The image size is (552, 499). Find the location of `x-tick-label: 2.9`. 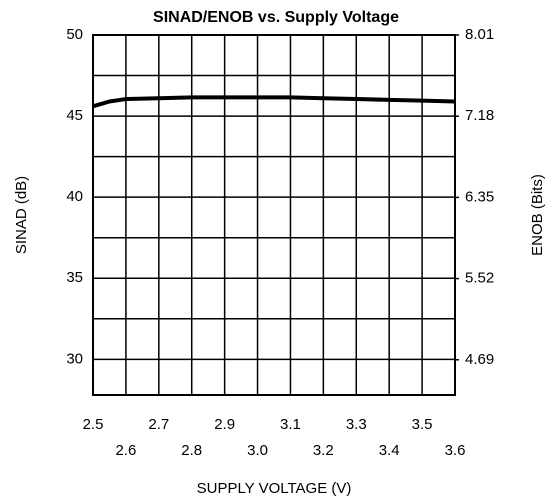

x-tick-label: 2.9 is located at coordinates (224, 424).